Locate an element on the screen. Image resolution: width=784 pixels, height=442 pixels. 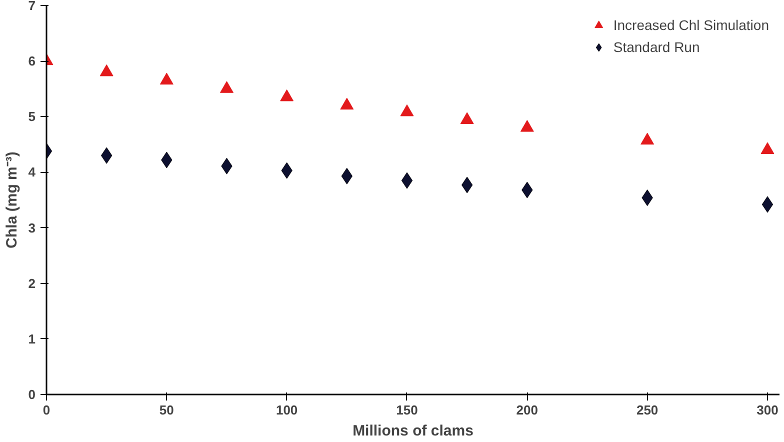
y-tick-label: 3 is located at coordinates (32, 228).